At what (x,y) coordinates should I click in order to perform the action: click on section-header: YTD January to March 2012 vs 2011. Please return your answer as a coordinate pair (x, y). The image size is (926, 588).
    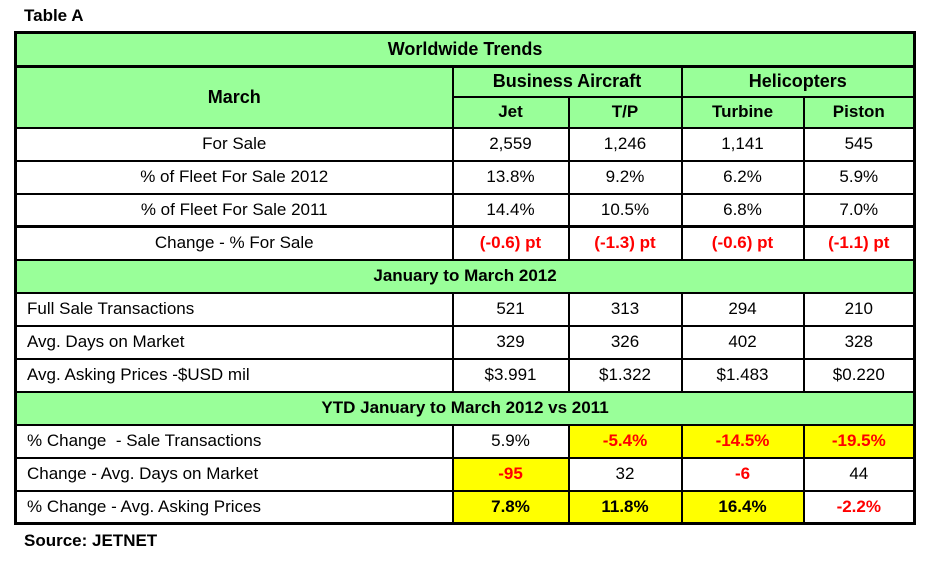
    Looking at the image, I should click on (465, 408).